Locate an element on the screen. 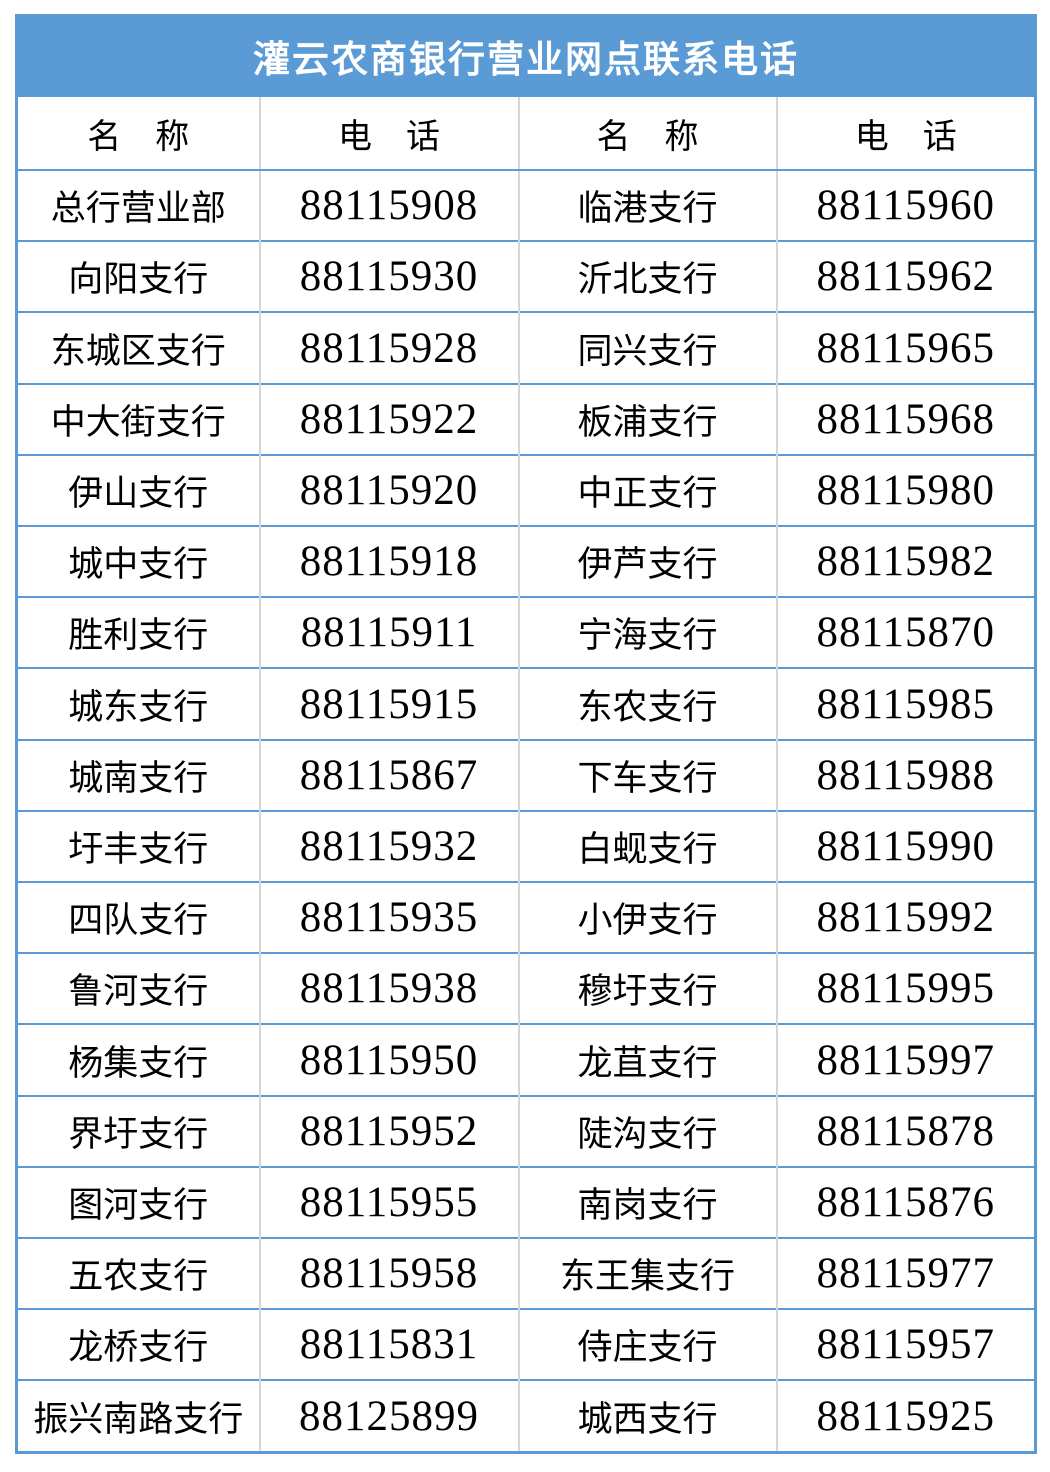 This screenshot has width=1050, height=1472. table-row: 向阳支行 88115930 沂北支行 88115962 is located at coordinates (526, 276).